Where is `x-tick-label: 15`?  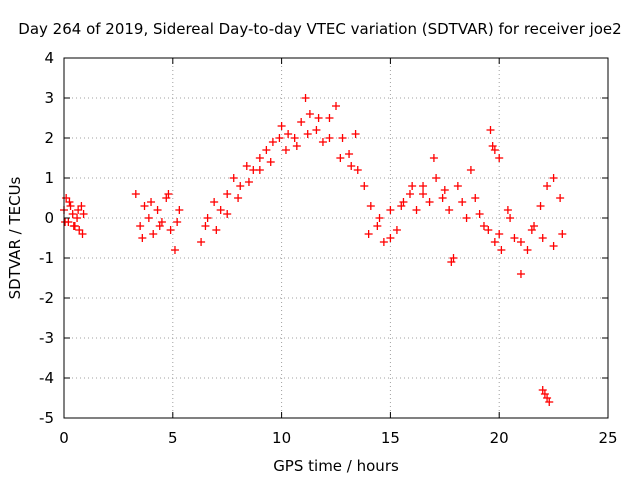
x-tick-label: 15 is located at coordinates (390, 438).